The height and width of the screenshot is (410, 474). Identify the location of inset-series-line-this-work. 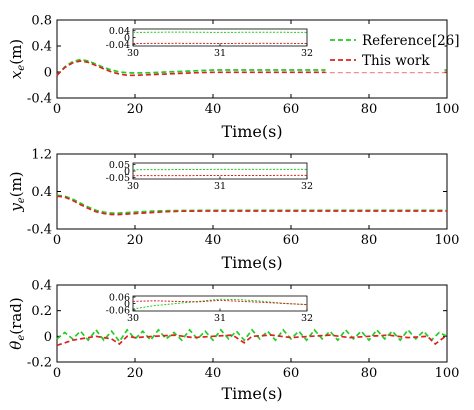
(220, 302).